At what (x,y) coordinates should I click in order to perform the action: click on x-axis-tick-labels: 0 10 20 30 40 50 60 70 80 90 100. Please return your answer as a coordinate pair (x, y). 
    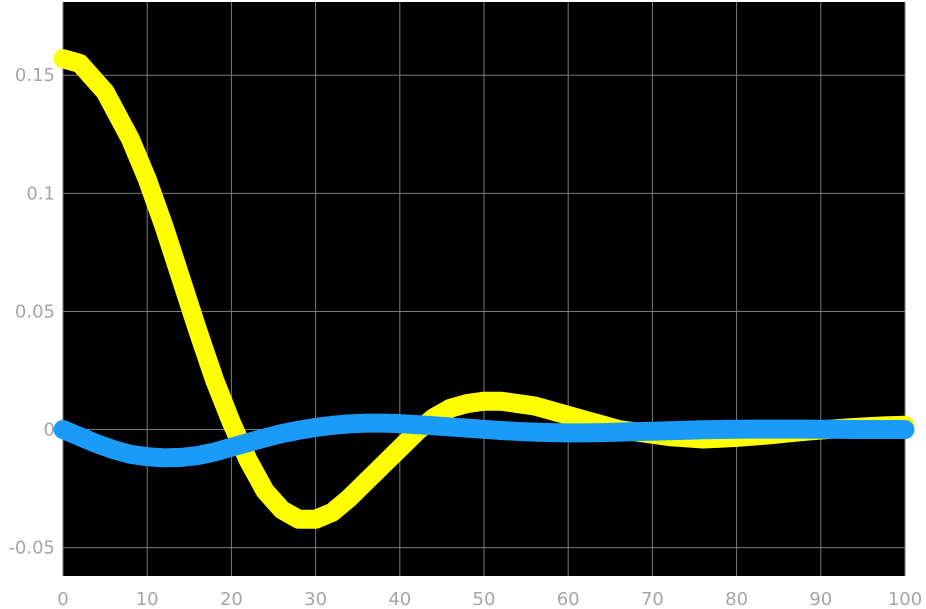
    Looking at the image, I should click on (489, 599).